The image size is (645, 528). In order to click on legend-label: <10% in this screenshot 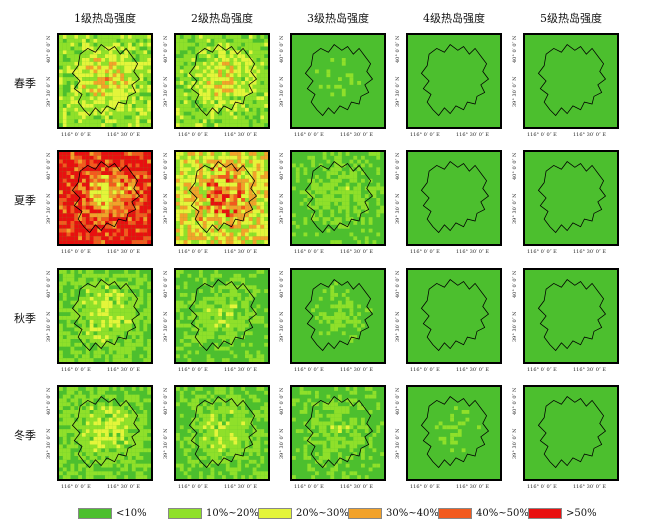, I will do `click(131, 513)`.